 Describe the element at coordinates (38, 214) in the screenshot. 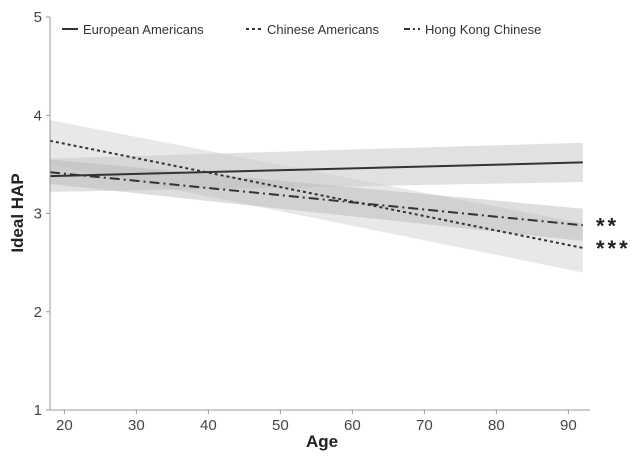

I see `y-tick-label: 3` at that location.